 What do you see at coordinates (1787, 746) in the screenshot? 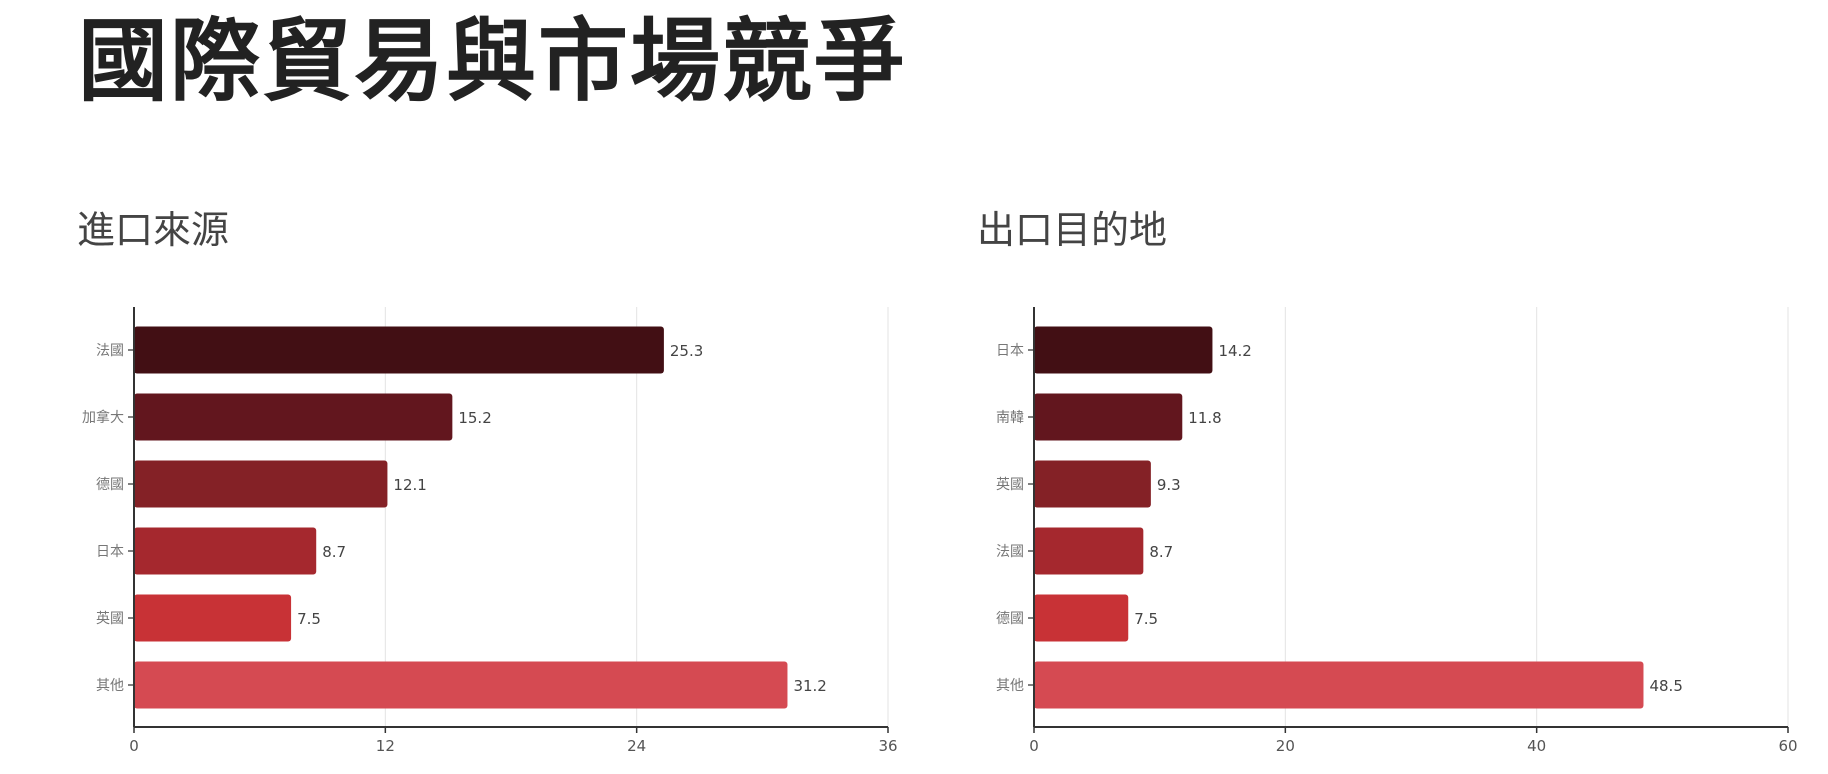
I see `x-tick-label: 60` at bounding box center [1787, 746].